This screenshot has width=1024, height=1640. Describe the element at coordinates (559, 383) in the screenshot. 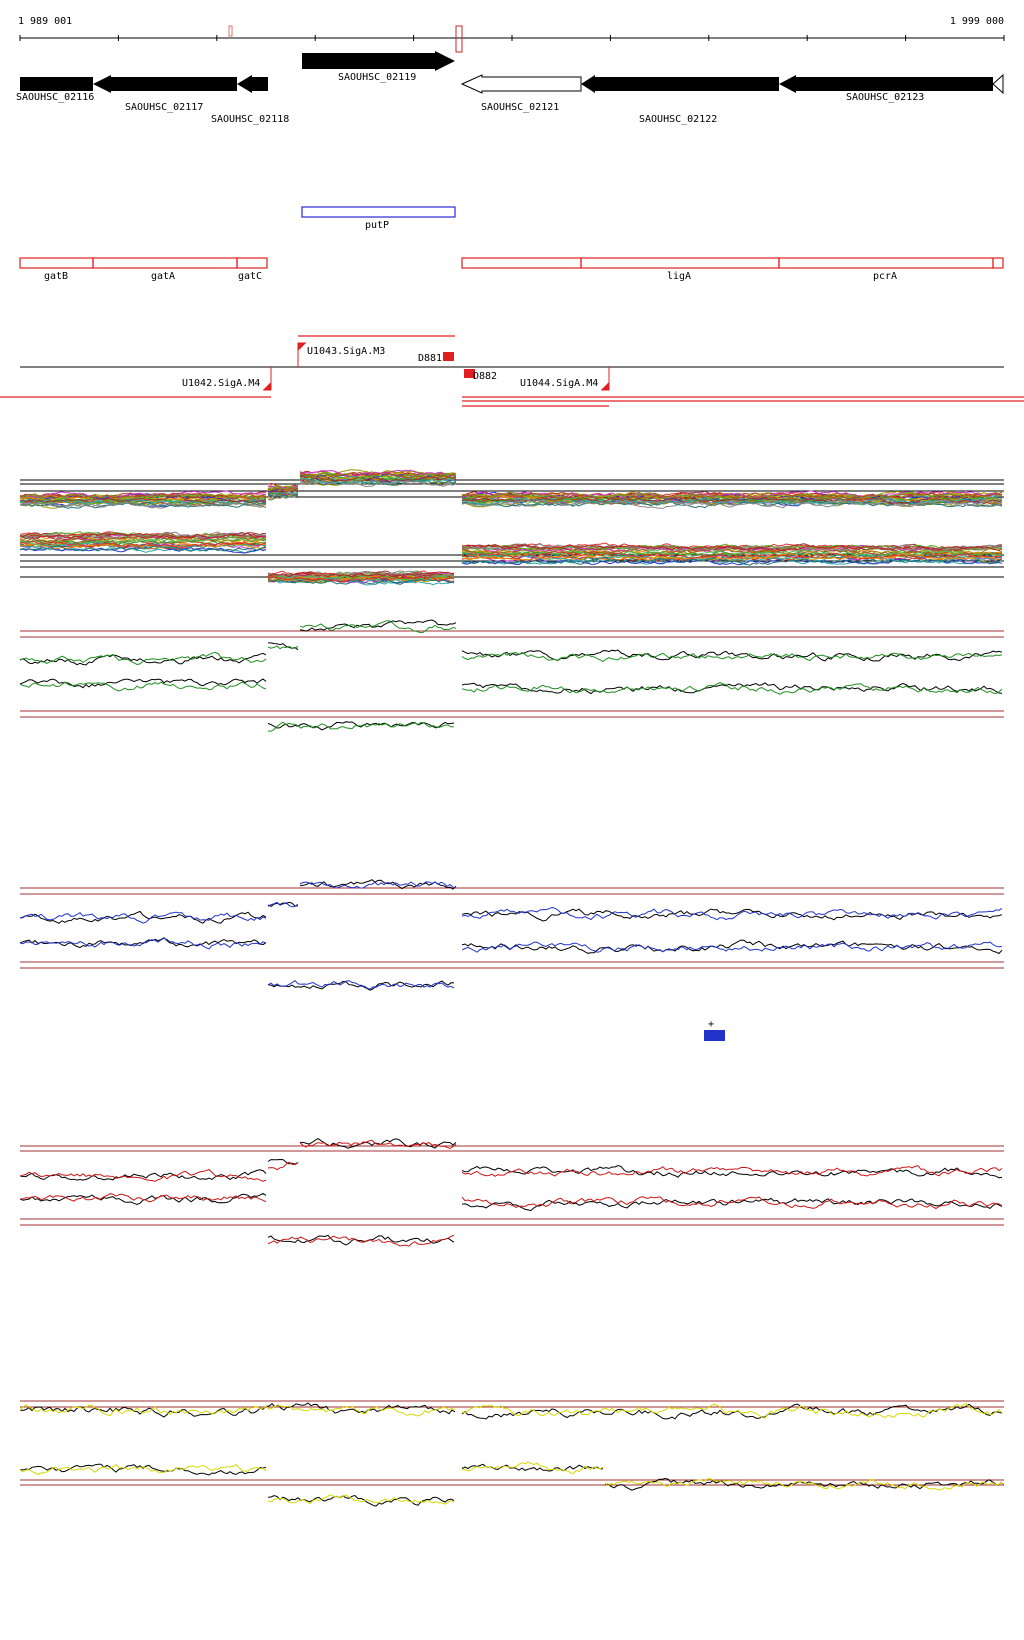

I see `element-label: U1044.SigA.M4` at that location.